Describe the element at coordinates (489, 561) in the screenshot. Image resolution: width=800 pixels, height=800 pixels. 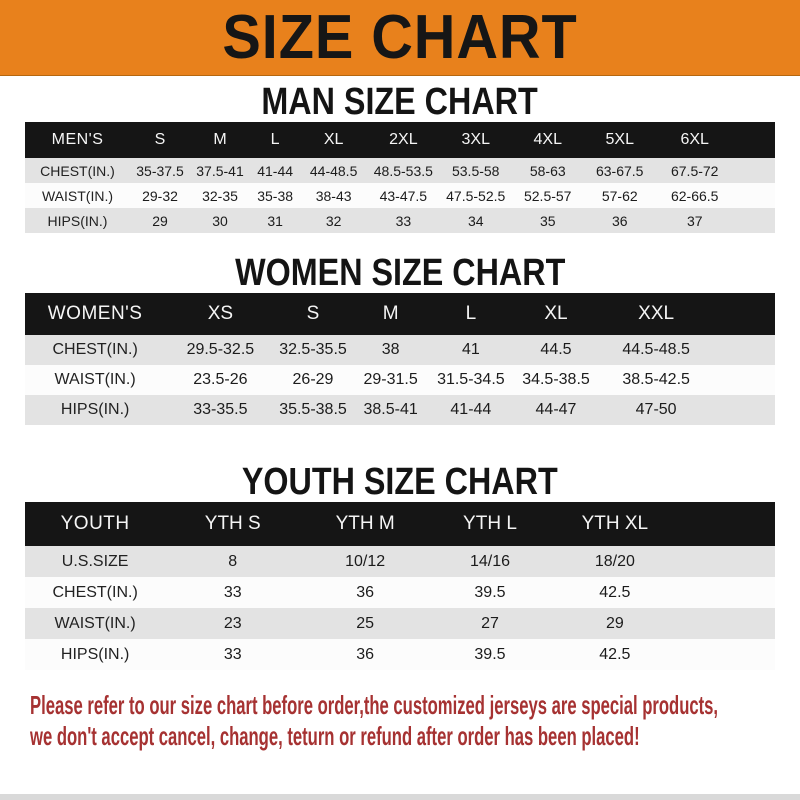
I see `size-cell: 14/16` at that location.